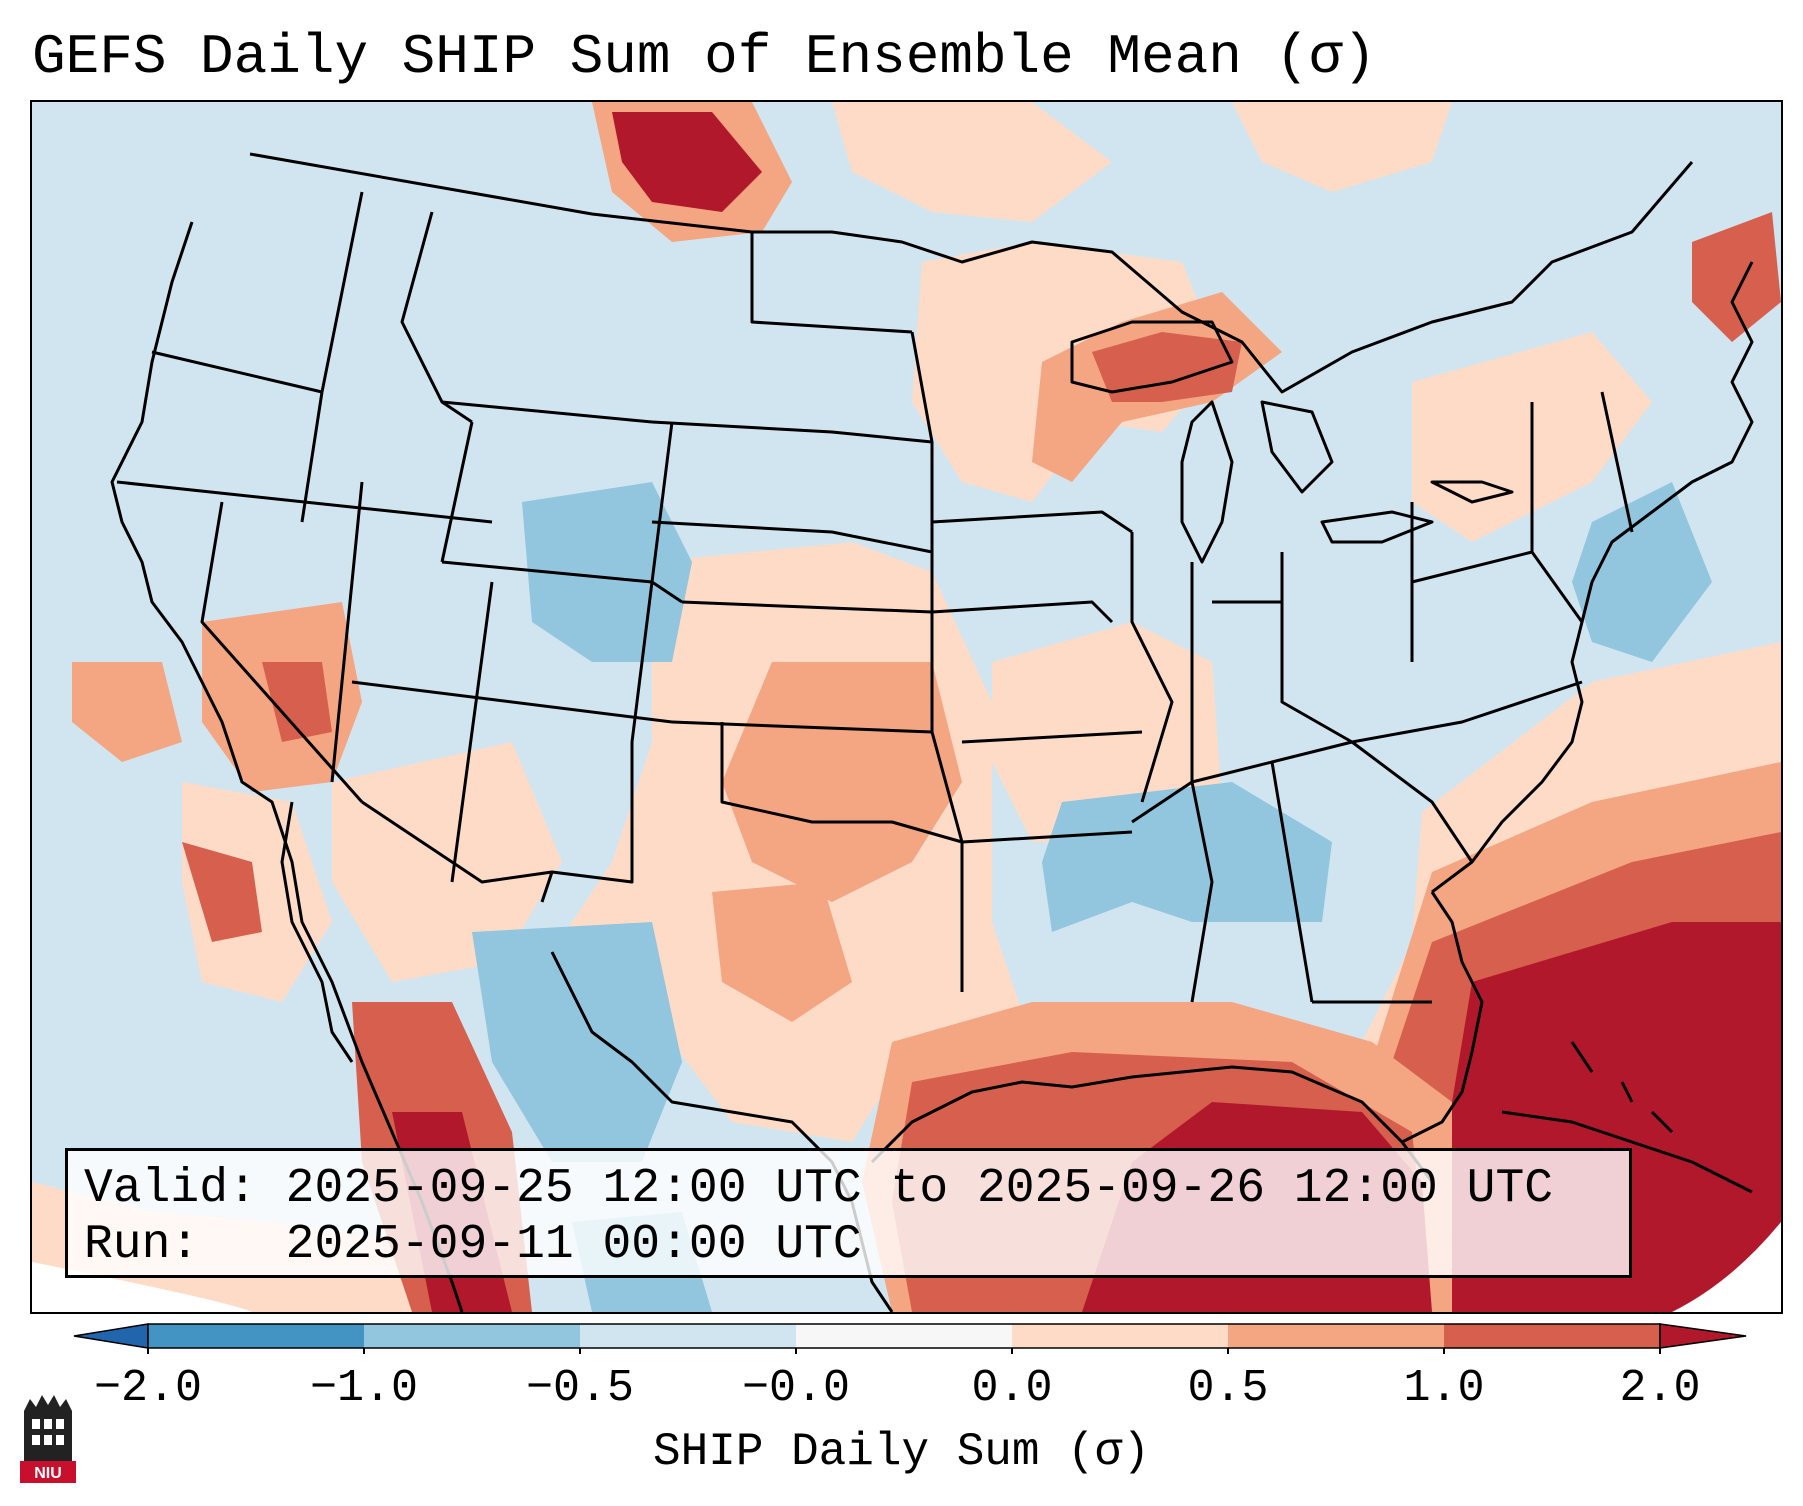  Describe the element at coordinates (580, 1388) in the screenshot. I see `colorbar-tick-label: −0.5` at that location.